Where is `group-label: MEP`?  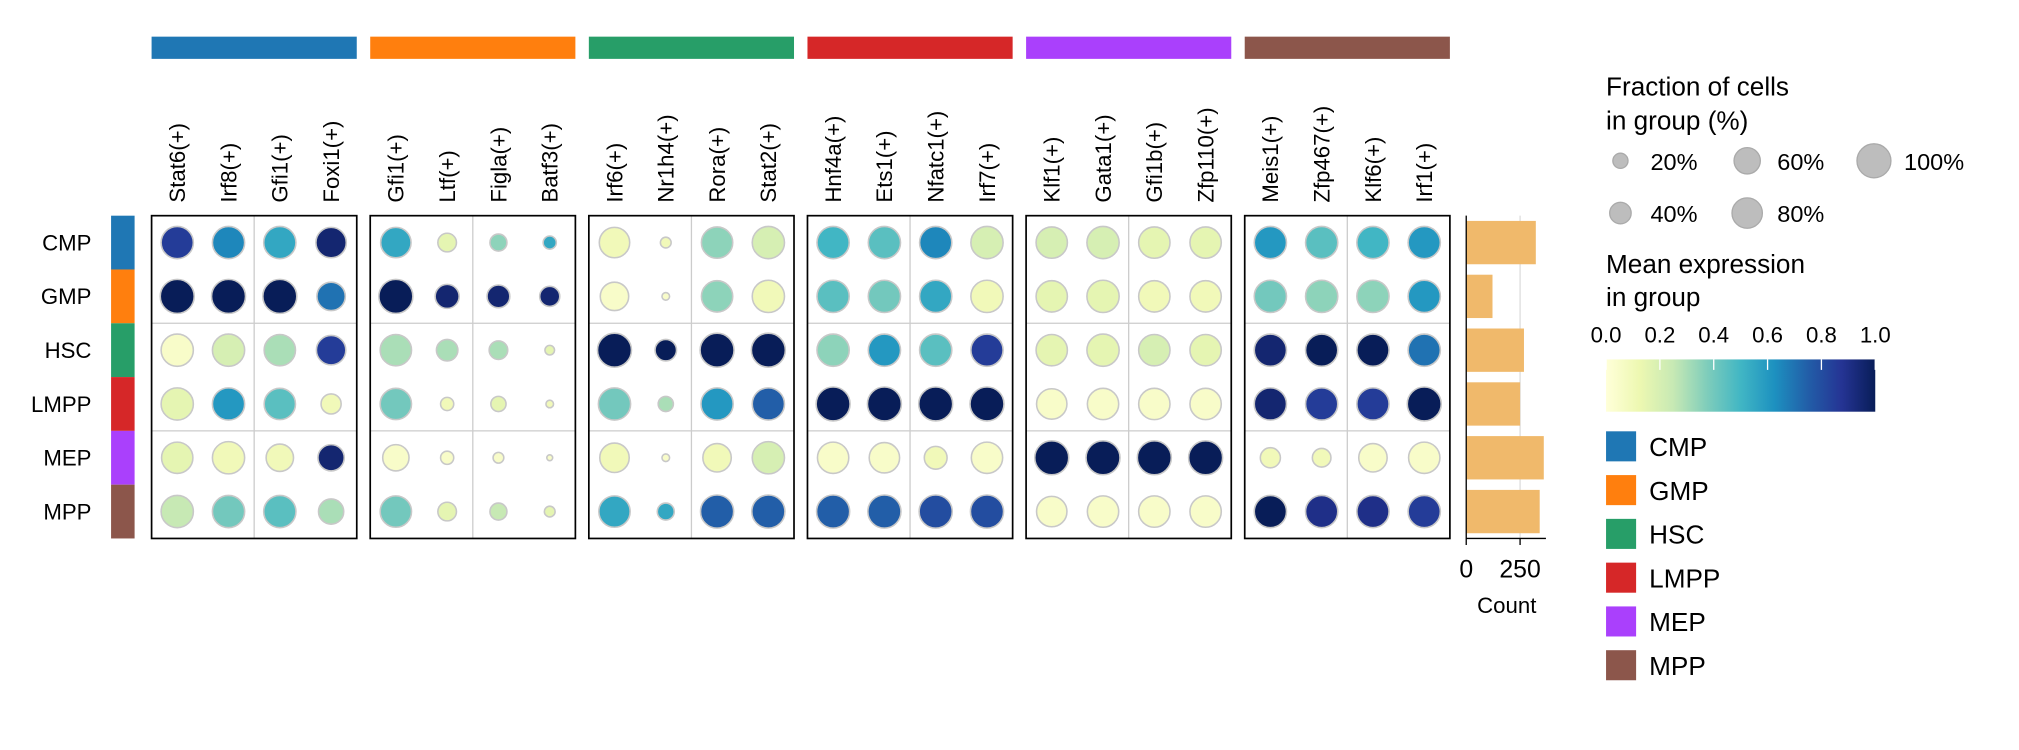
group-label: MEP is located at coordinates (67, 458).